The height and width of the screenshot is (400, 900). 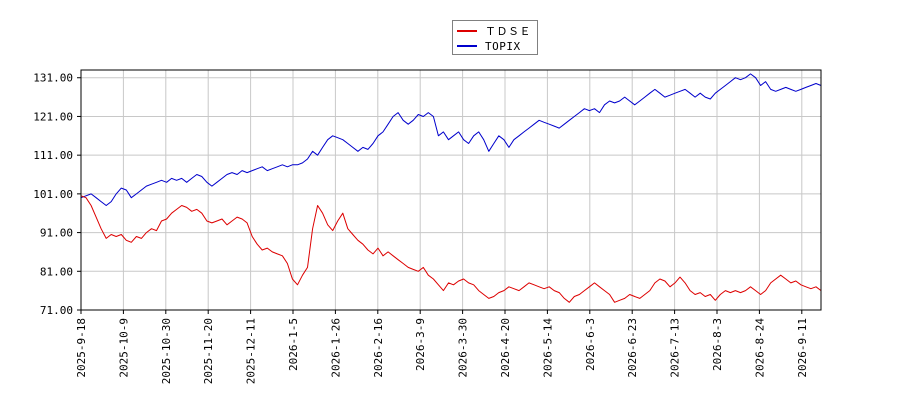 I want to click on x-tick-label: 2026-6-23, so click(x=632, y=348).